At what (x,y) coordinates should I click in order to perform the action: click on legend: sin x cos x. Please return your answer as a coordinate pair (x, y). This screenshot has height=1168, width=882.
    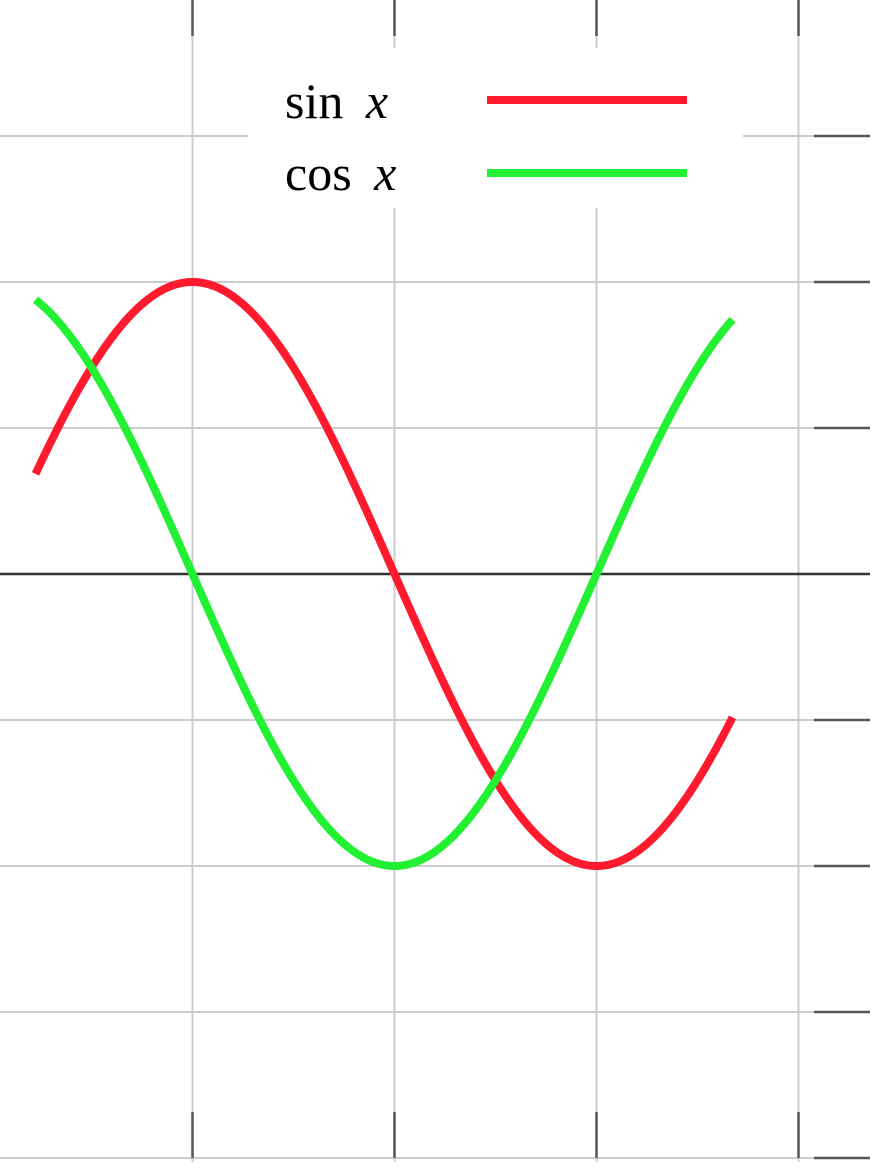
    Looking at the image, I should click on (495, 128).